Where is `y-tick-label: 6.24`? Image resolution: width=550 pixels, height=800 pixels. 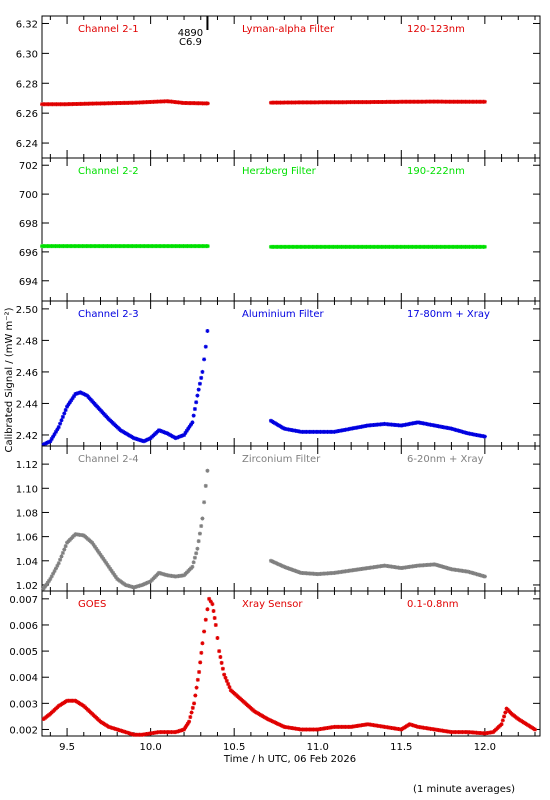 y-tick-label: 6.24 is located at coordinates (27, 144).